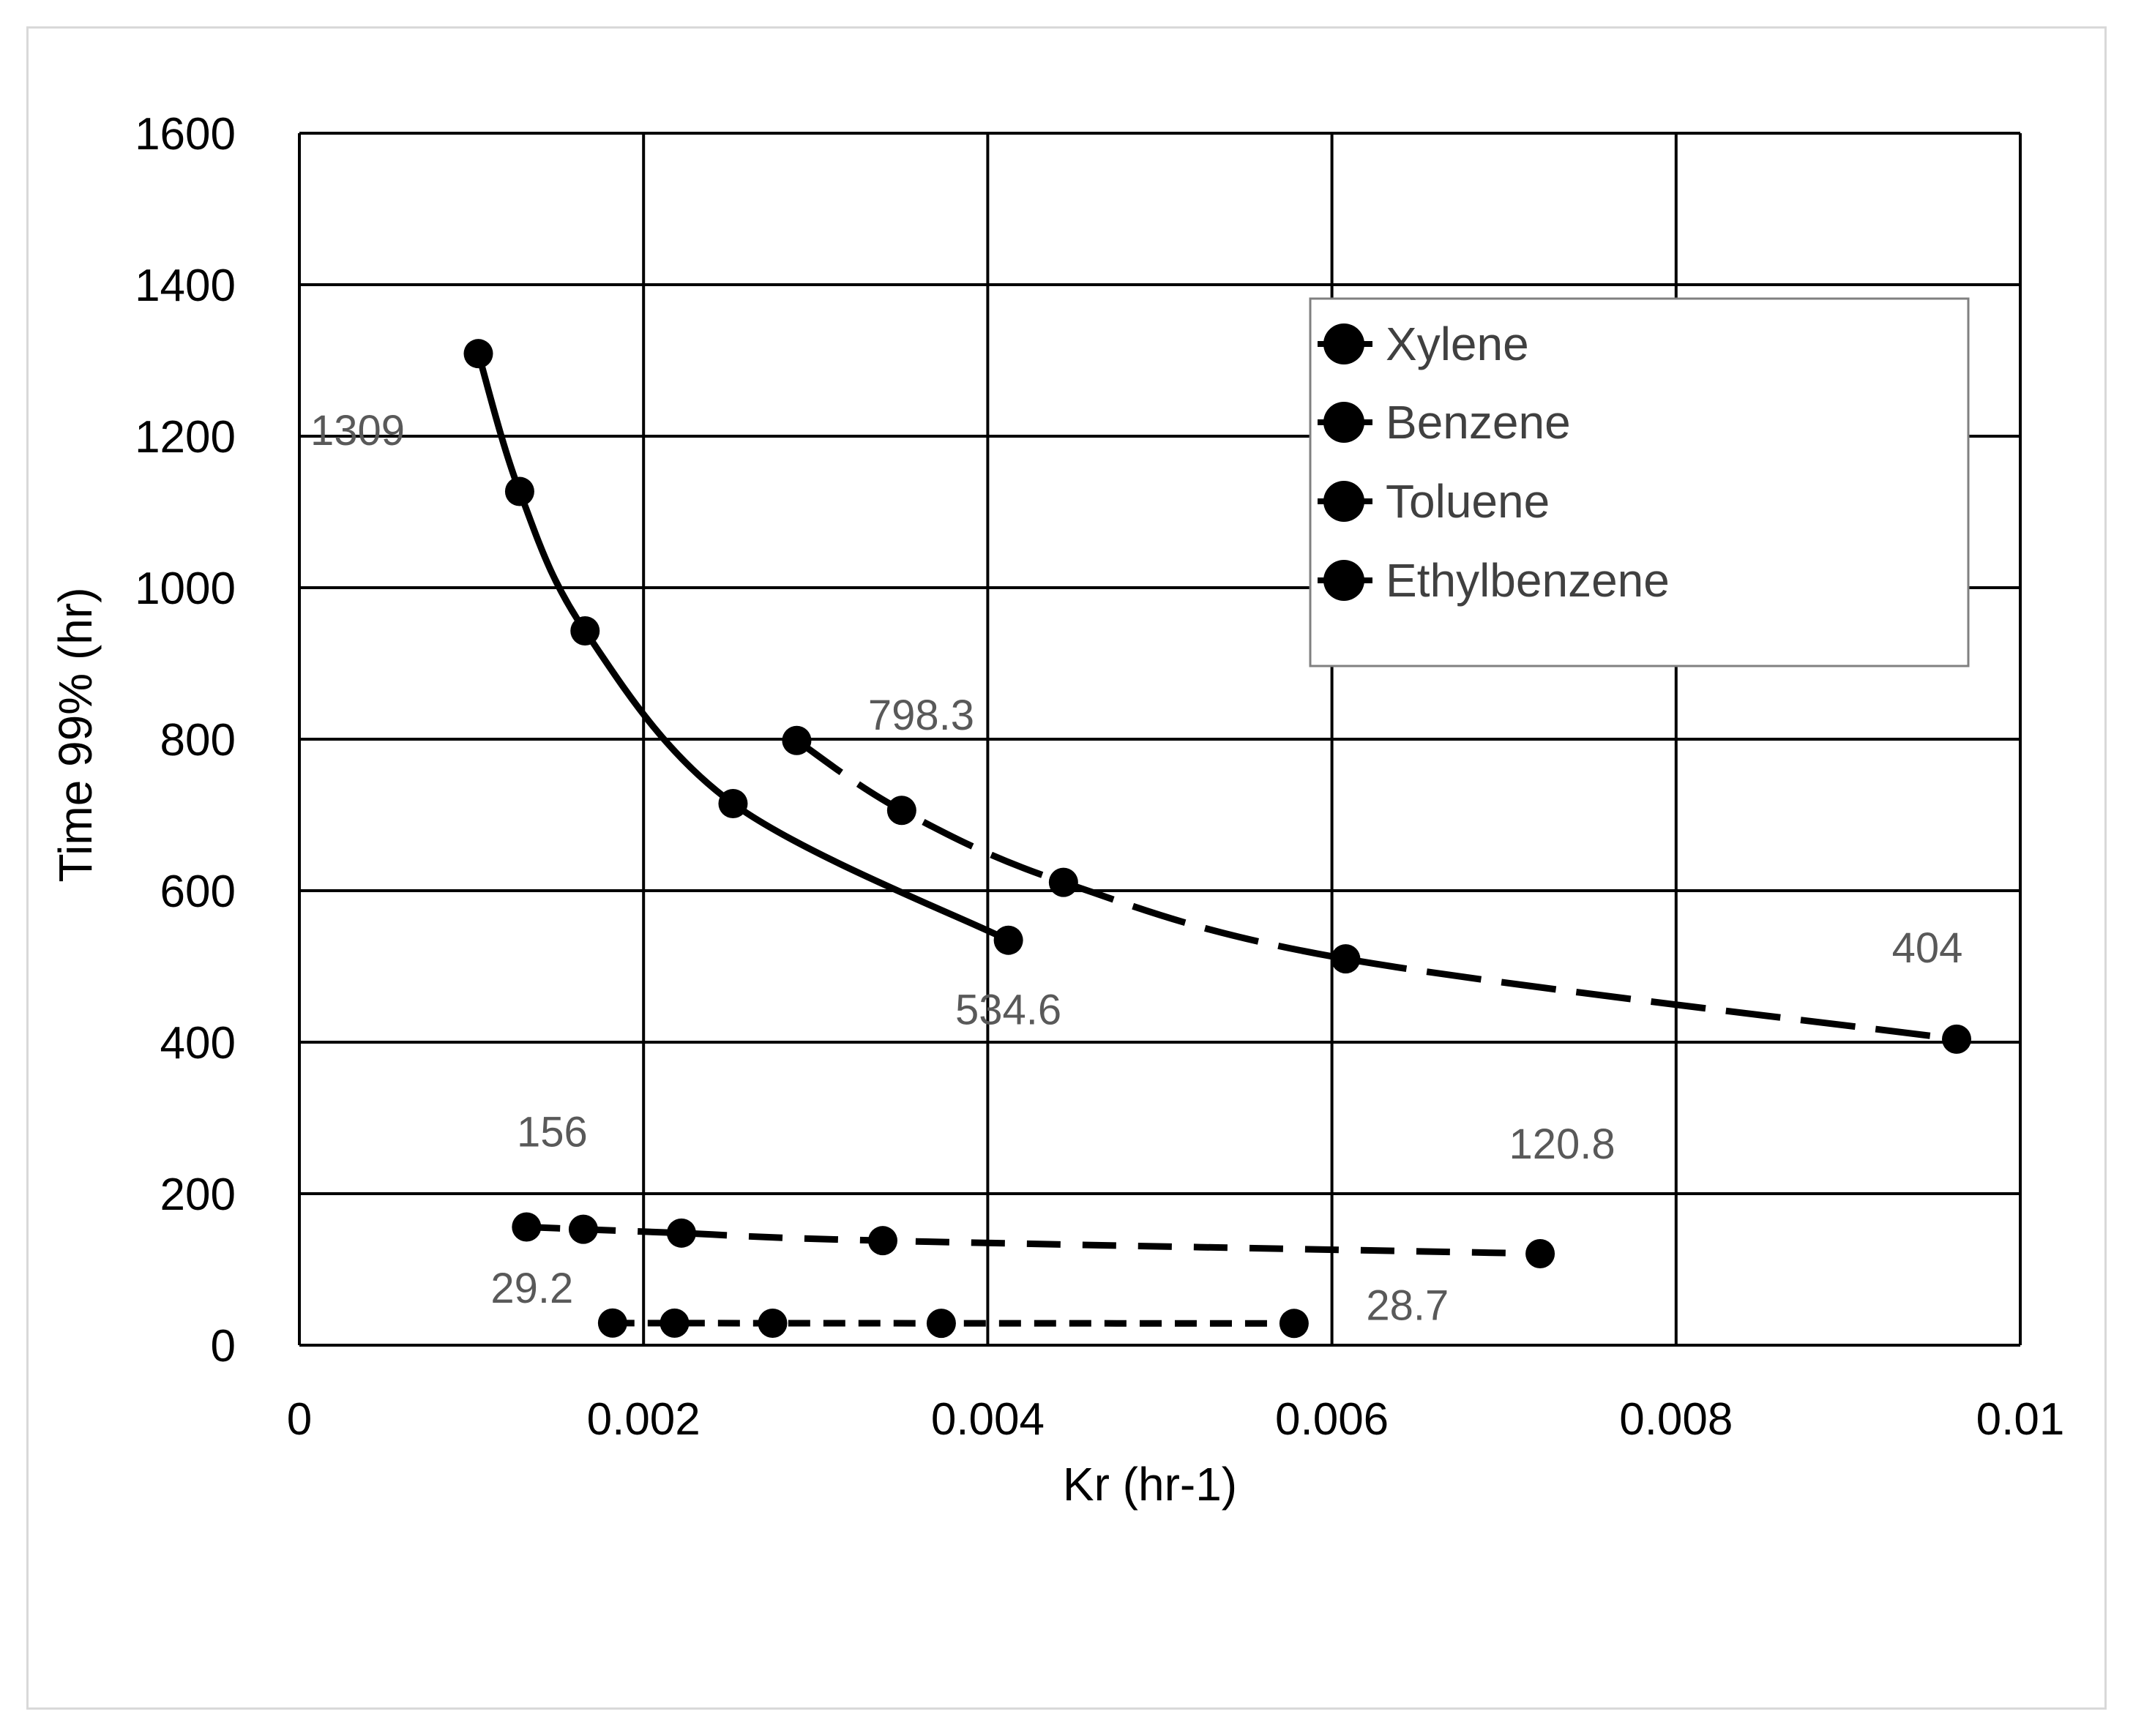 Image resolution: width=2133 pixels, height=1736 pixels. Describe the element at coordinates (921, 716) in the screenshot. I see `data-label-benzene: 798.3` at that location.